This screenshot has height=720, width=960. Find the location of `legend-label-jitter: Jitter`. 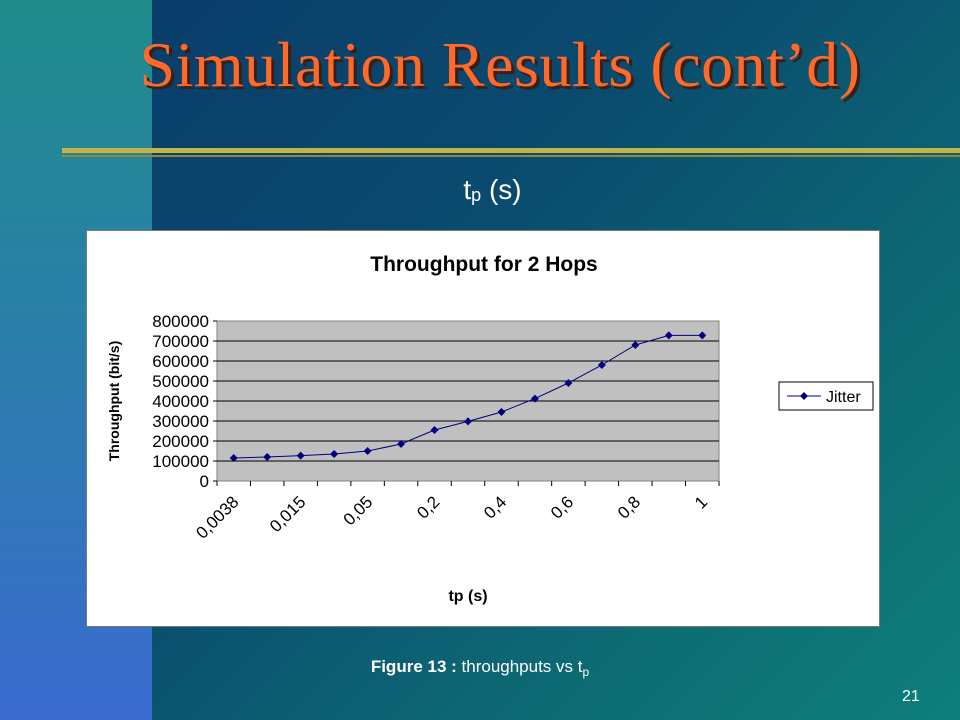

legend-label-jitter: Jitter is located at coordinates (843, 397).